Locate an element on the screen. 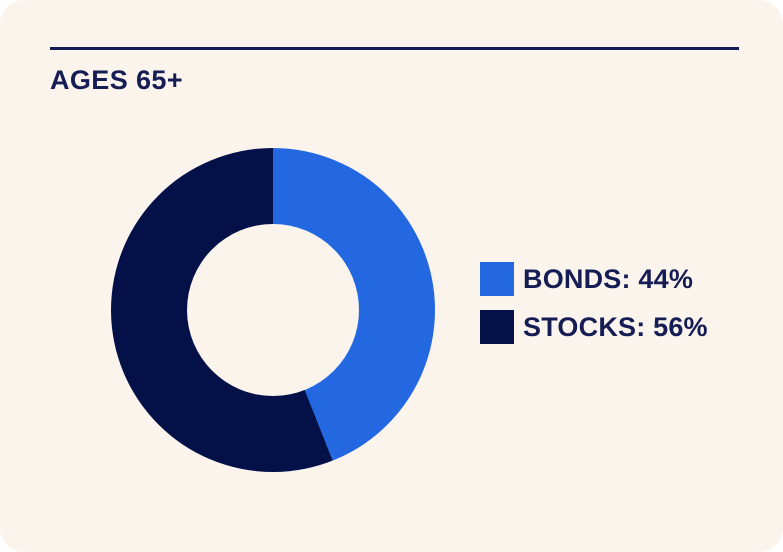 This screenshot has height=552, width=783. bonds-swatch-icon is located at coordinates (497, 279).